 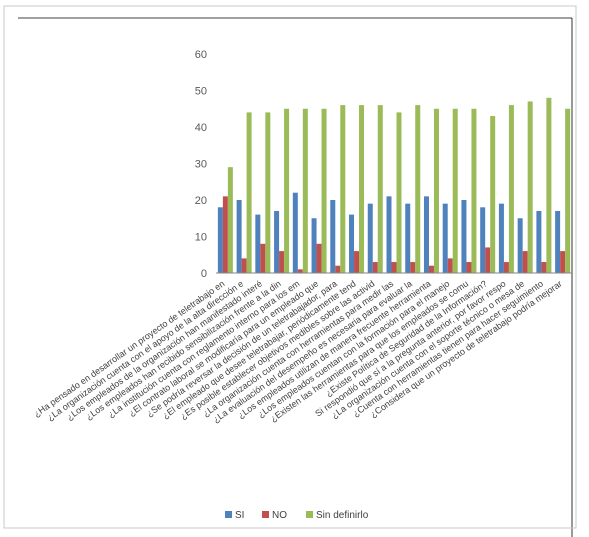 I want to click on legend-label: NO, so click(x=279, y=515).